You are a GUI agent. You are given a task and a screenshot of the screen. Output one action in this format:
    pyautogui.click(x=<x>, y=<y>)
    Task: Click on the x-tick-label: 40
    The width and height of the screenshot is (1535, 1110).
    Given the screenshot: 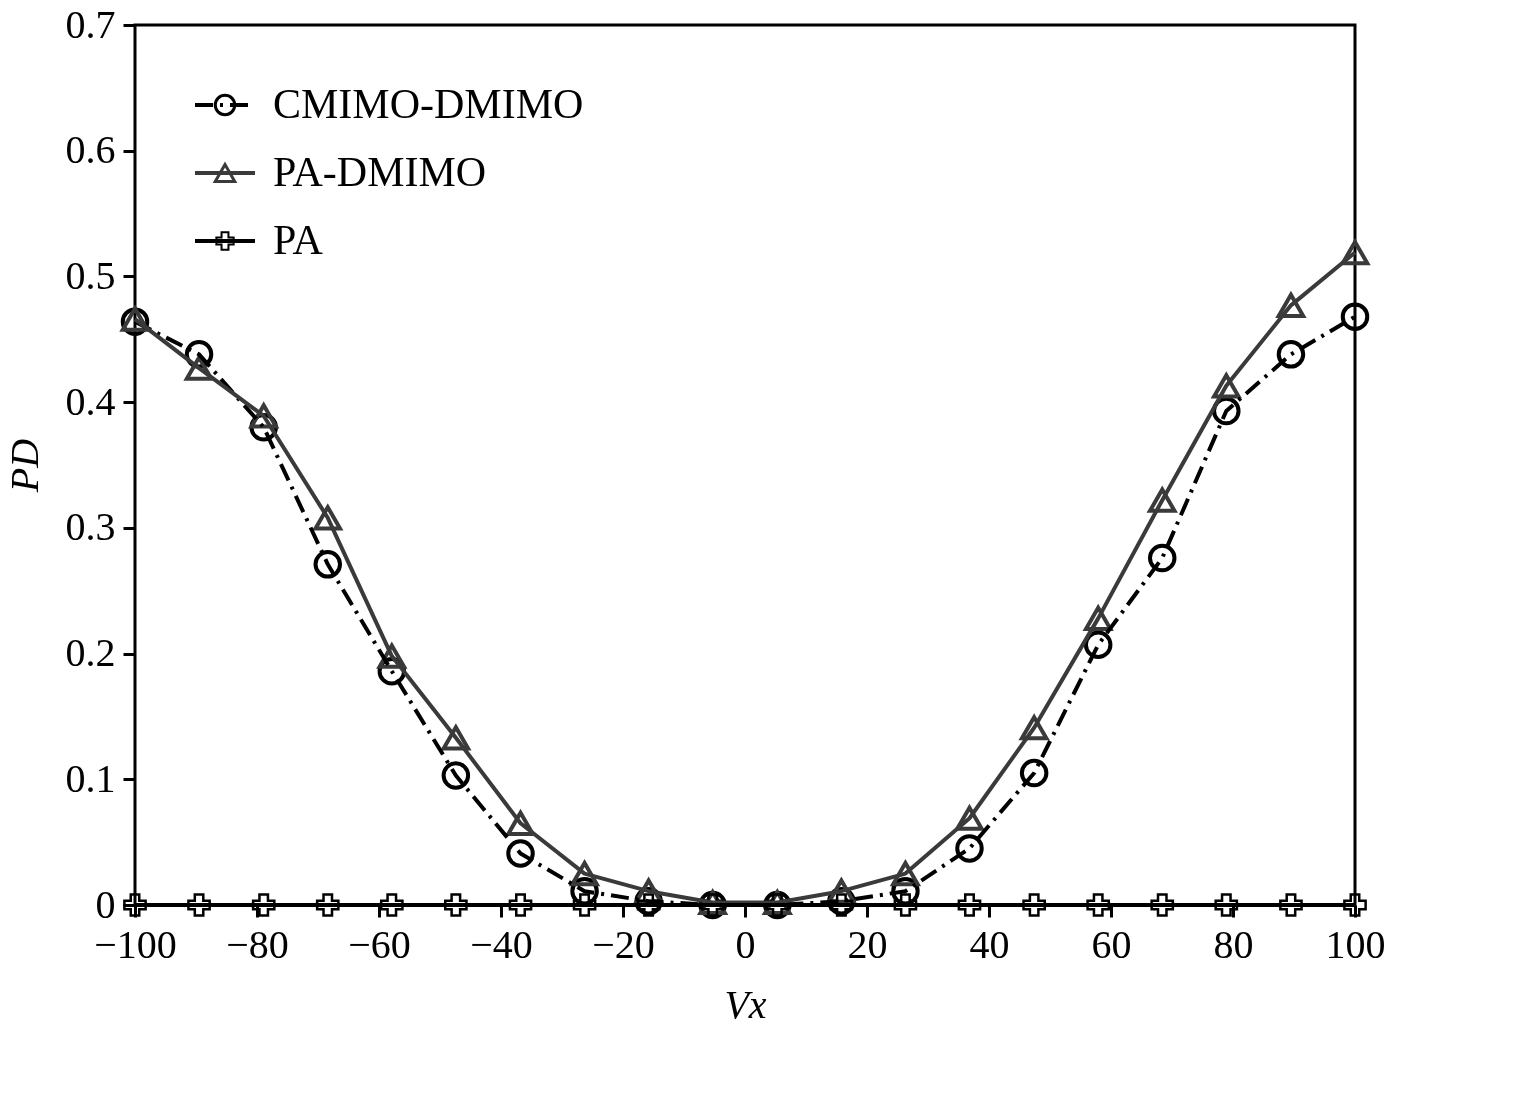 What is the action you would take?
    pyautogui.click(x=989, y=944)
    